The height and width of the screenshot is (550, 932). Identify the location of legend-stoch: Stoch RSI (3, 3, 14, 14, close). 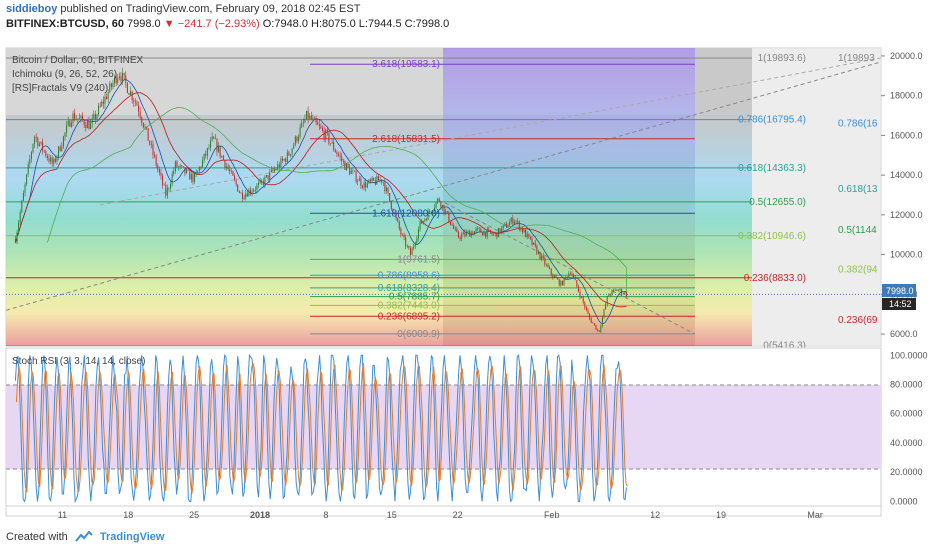
(78, 361).